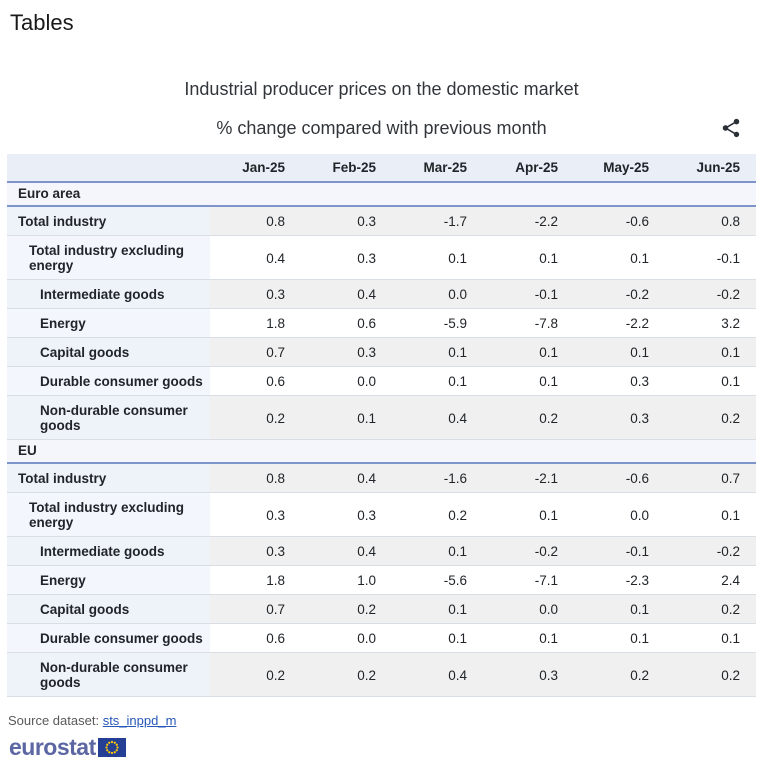 This screenshot has height=760, width=763. What do you see at coordinates (437, 323) in the screenshot?
I see `value-cell: -5.9` at bounding box center [437, 323].